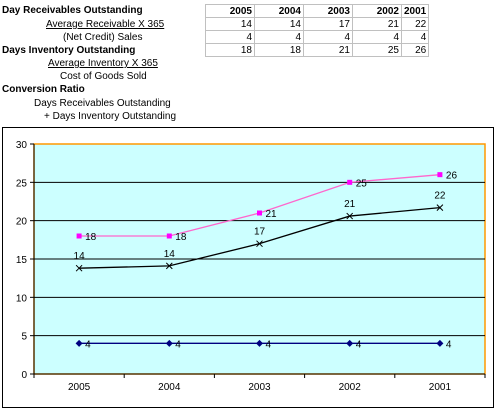 This screenshot has width=499, height=411. What do you see at coordinates (103, 37) in the screenshot?
I see `dro-denominator: (Net Credit) Sales` at bounding box center [103, 37].